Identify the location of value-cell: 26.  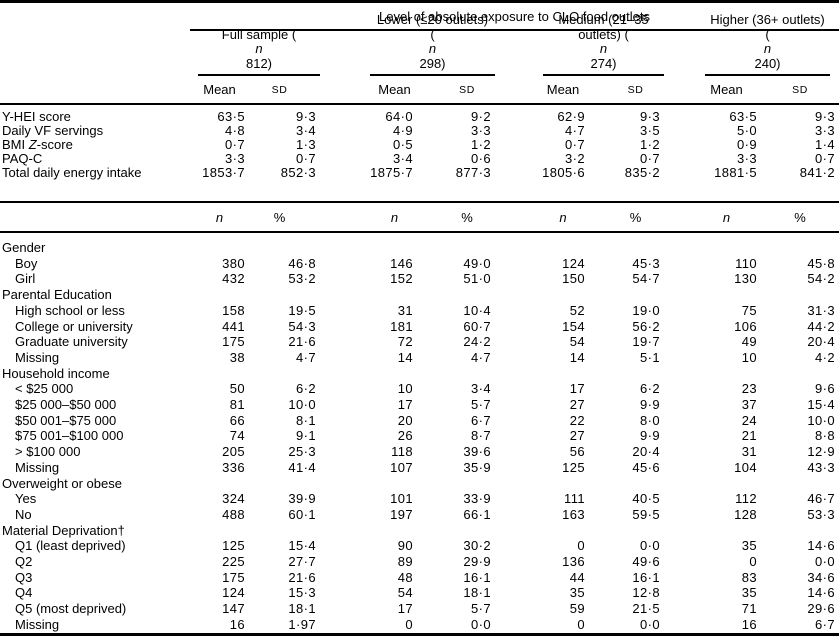
(405, 436).